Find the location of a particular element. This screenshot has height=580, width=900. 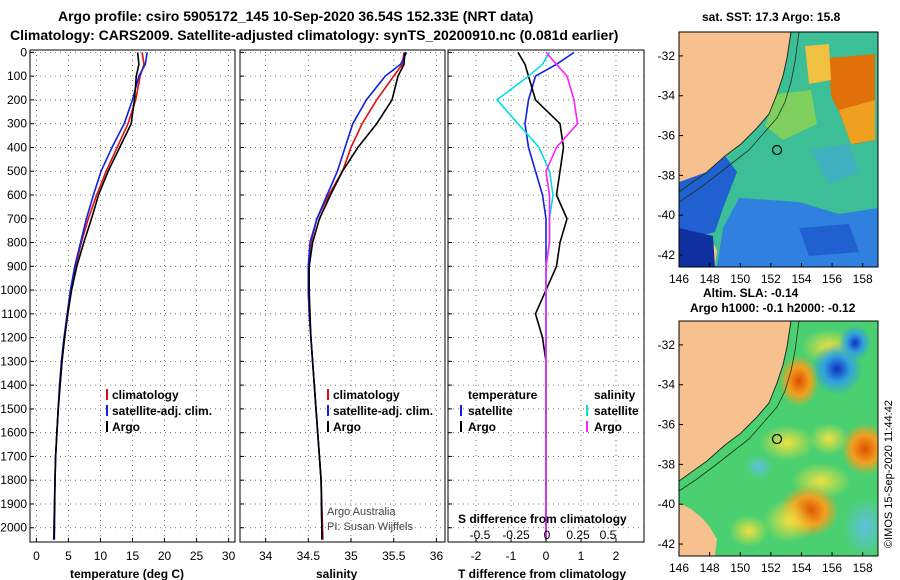

depth-tick-label: 1700 is located at coordinates (13, 456).